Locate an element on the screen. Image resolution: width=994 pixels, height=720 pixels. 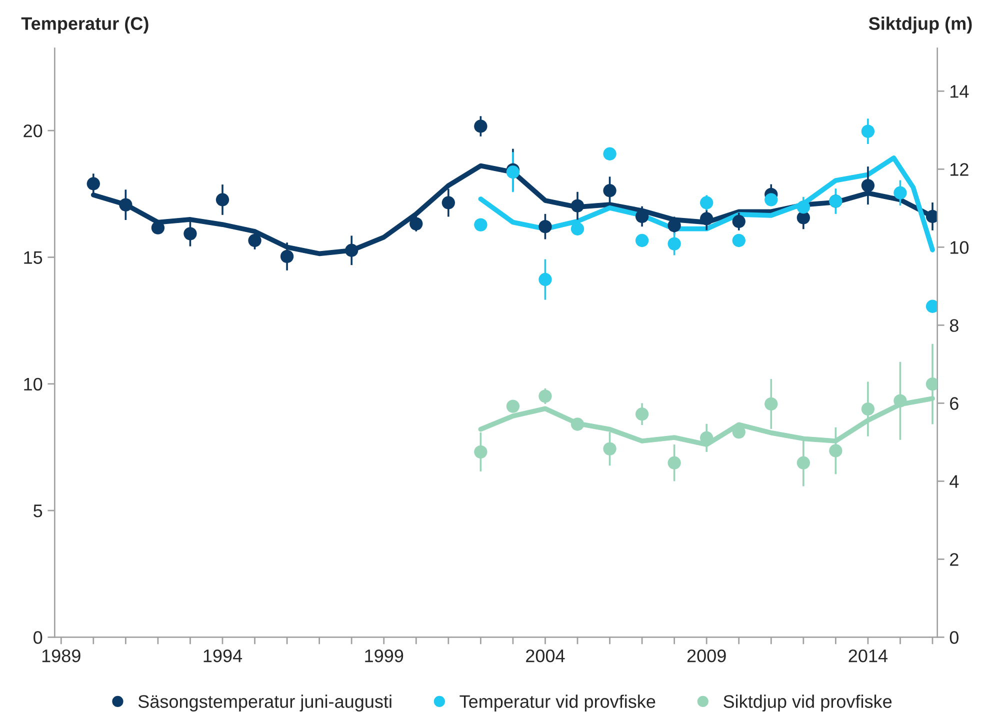
y-tick-label: 20 is located at coordinates (33, 131).